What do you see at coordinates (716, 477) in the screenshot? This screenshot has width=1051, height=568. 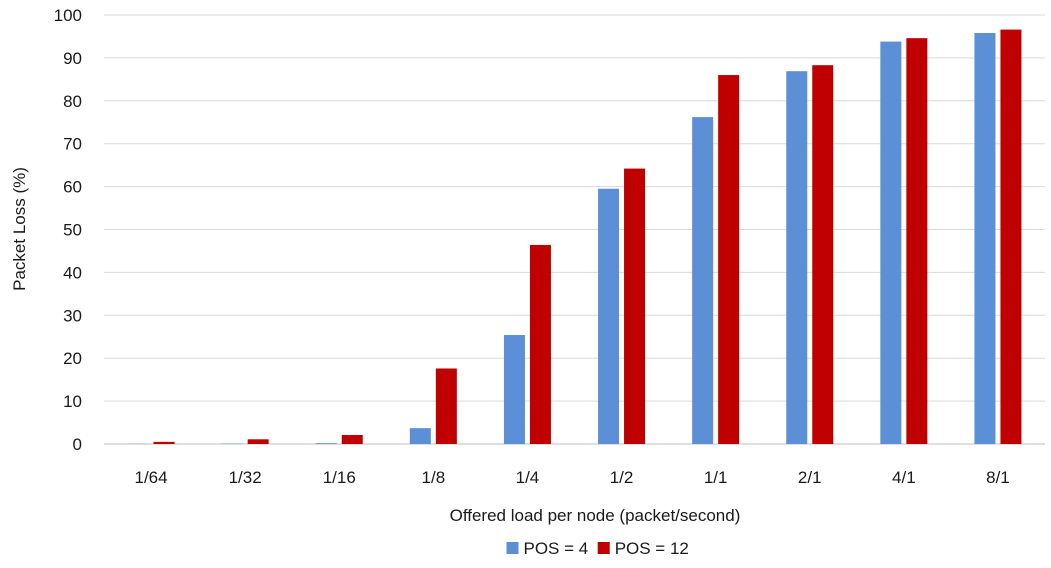 I see `x-tick-label: 1/1` at bounding box center [716, 477].